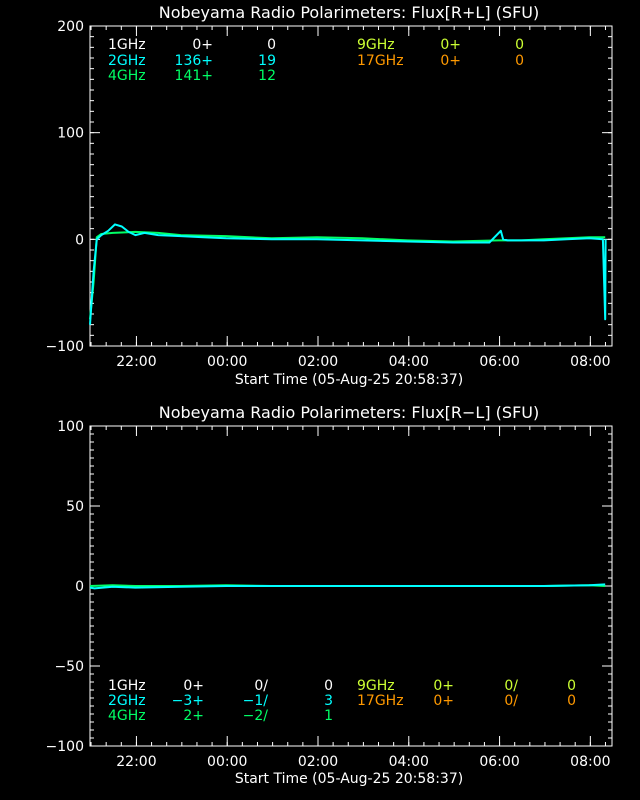 This screenshot has width=640, height=800. What do you see at coordinates (450, 45) in the screenshot?
I see `chart1-legend-9ghz-value: 0+` at bounding box center [450, 45].